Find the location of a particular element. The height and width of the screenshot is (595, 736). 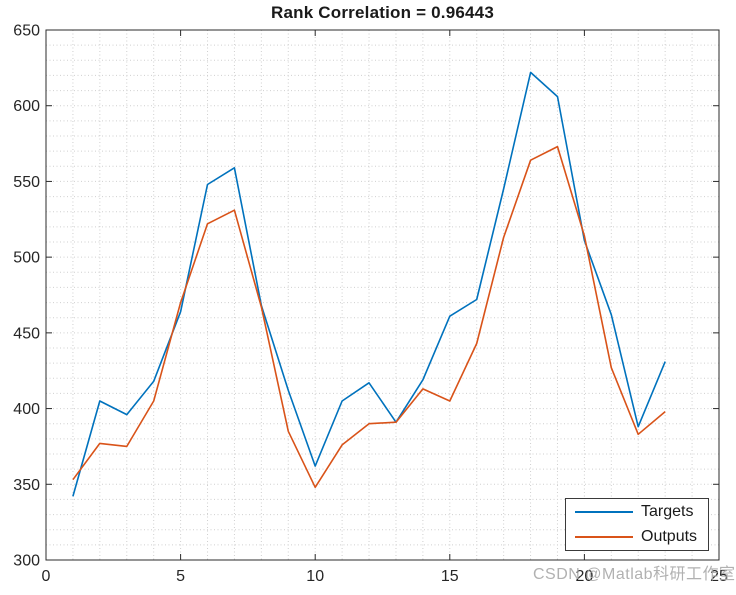

y-tick-label: 450 is located at coordinates (26, 333).